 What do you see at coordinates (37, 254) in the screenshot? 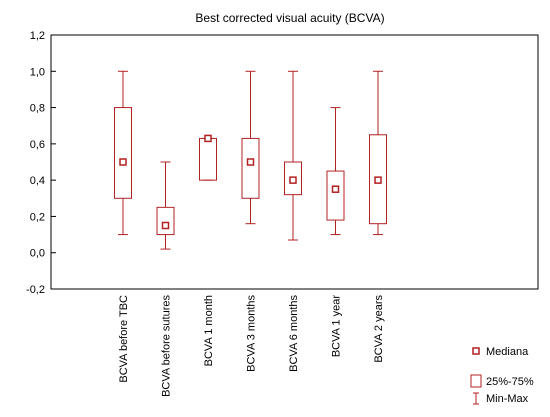
I see `y-tick-label: 0,0` at bounding box center [37, 254].